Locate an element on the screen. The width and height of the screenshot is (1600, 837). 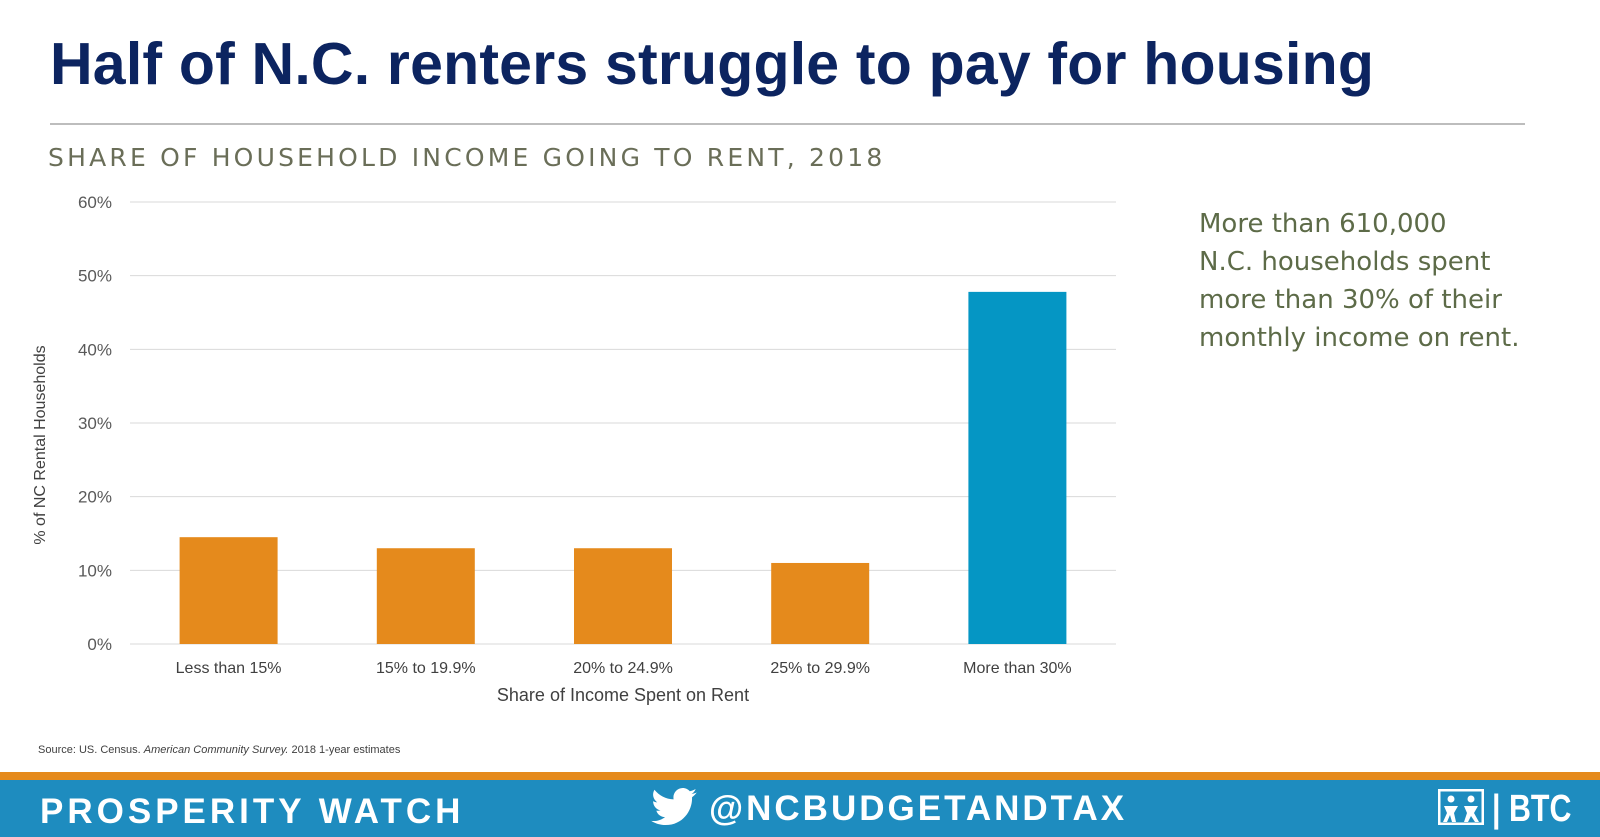
x-category-label: 20% to 24.9% is located at coordinates (623, 668).